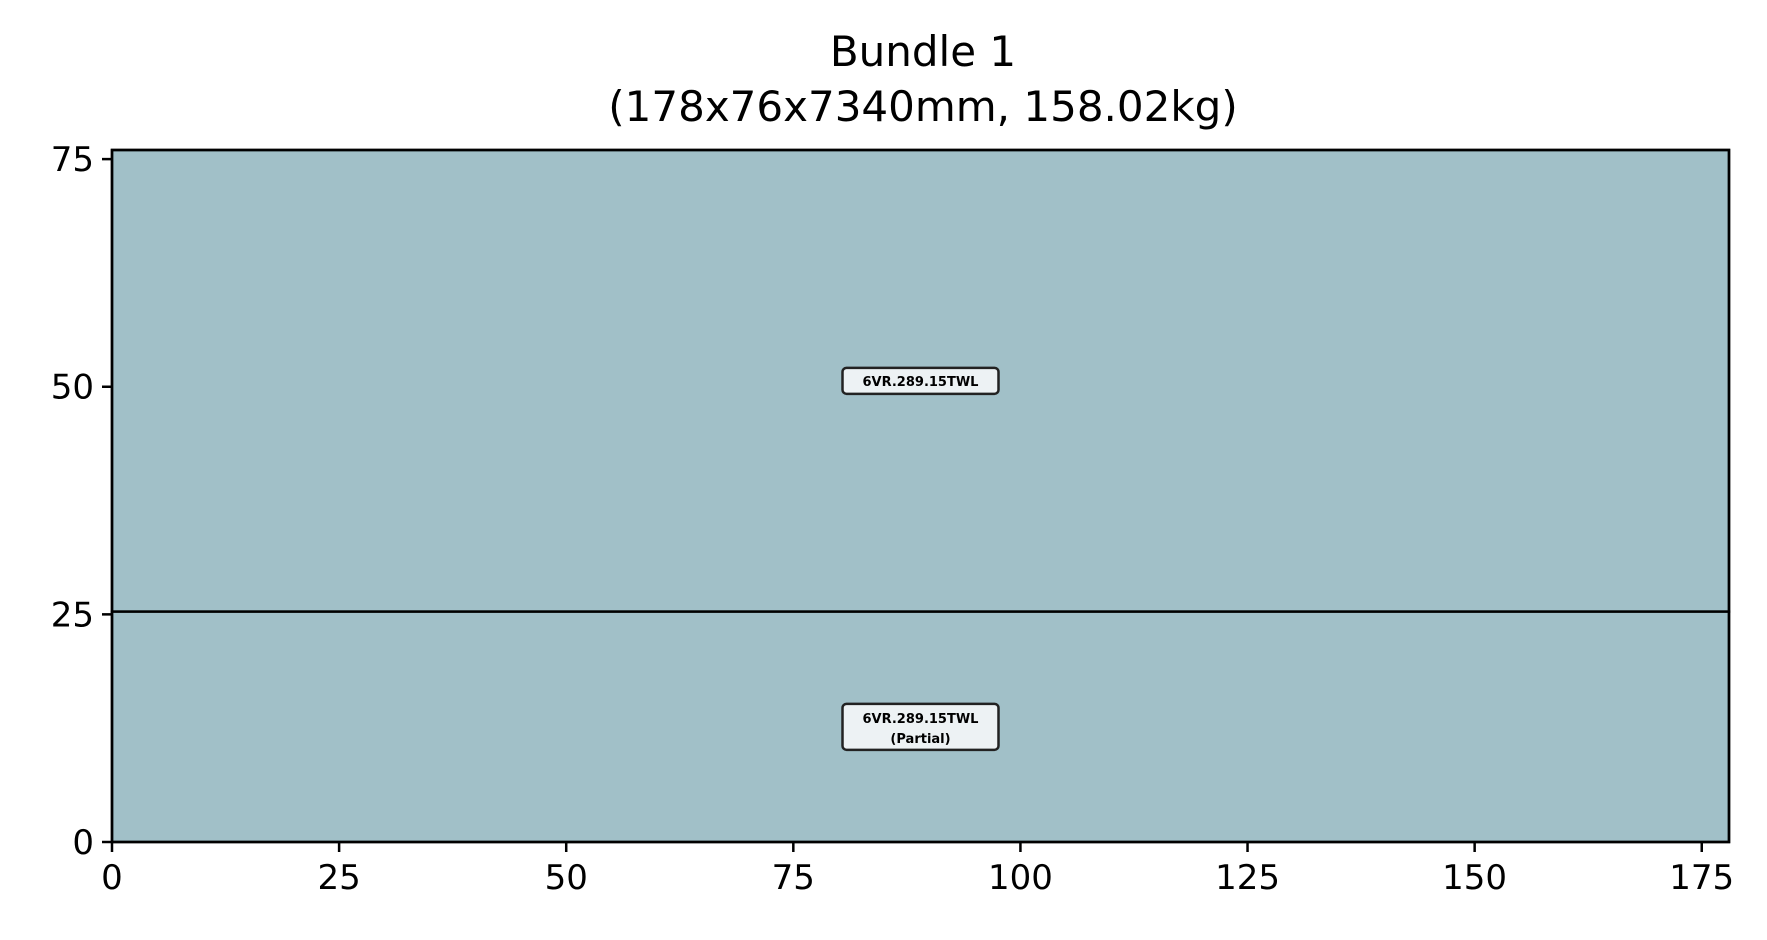  I want to click on y-tick-label-0: 0, so click(83, 843).